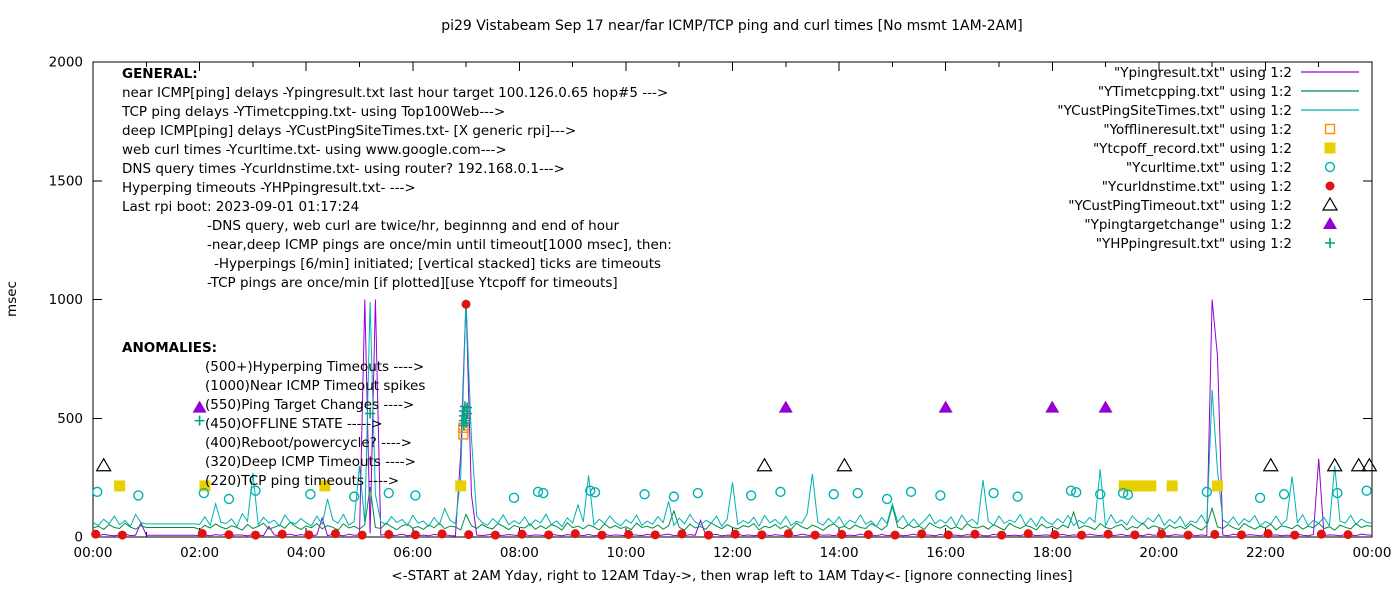 The height and width of the screenshot is (600, 1400). Describe the element at coordinates (66, 300) in the screenshot. I see `y-tick-label: 1000` at that location.